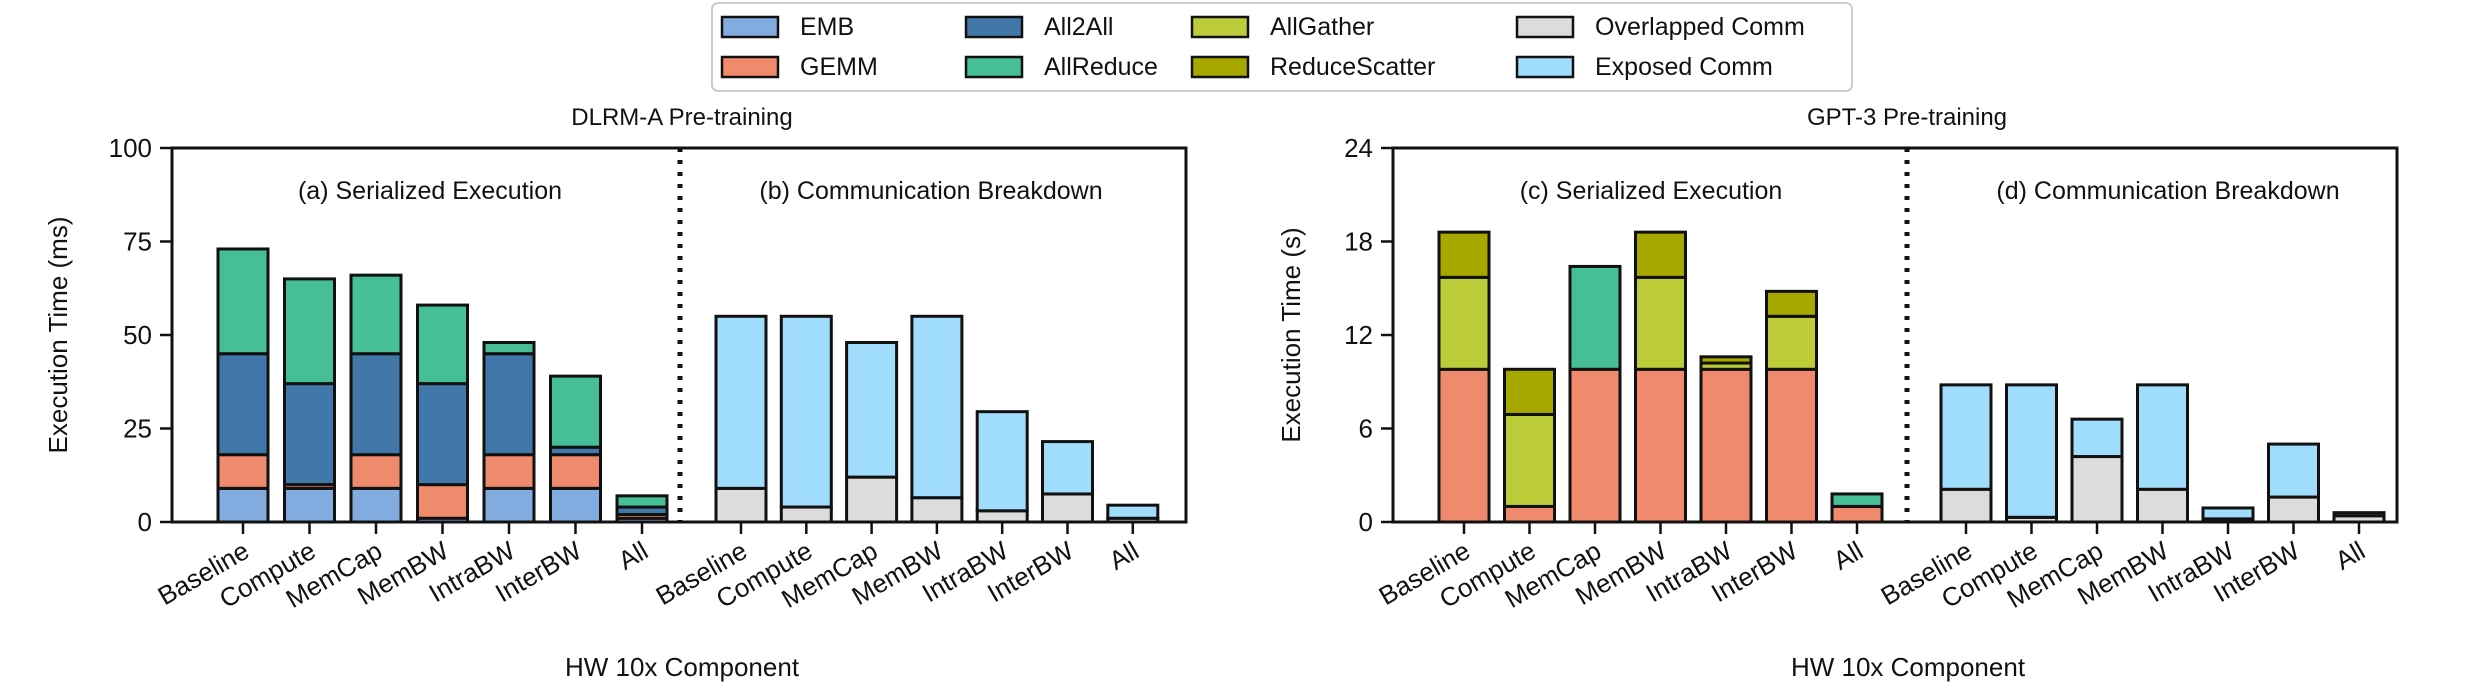 This screenshot has height=684, width=2466. I want to click on y-tick-label: 25, so click(137, 429).